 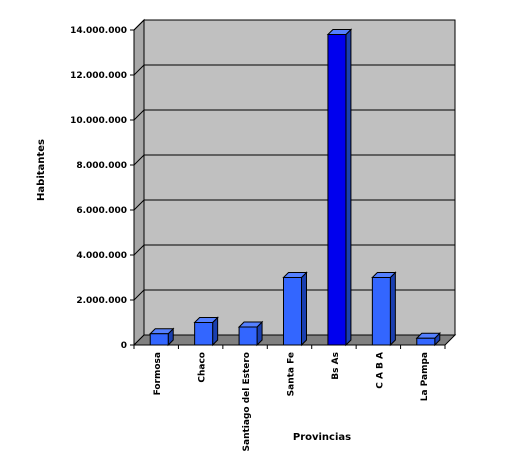 I want to click on x-tick-label: Santa Fe, so click(x=292, y=374).